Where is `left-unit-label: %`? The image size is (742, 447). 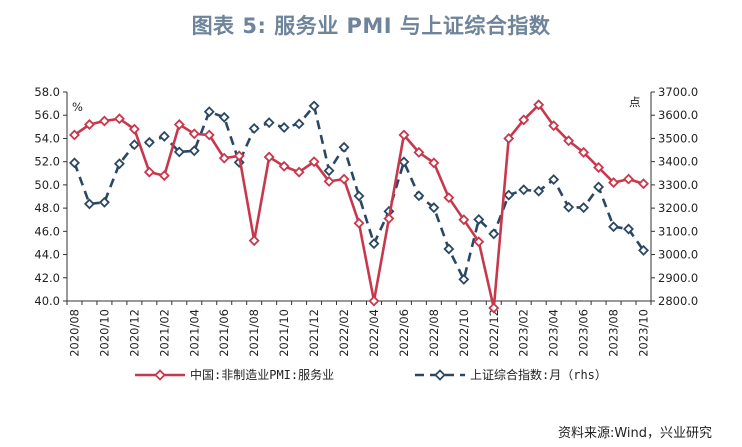 left-unit-label: % is located at coordinates (77, 107).